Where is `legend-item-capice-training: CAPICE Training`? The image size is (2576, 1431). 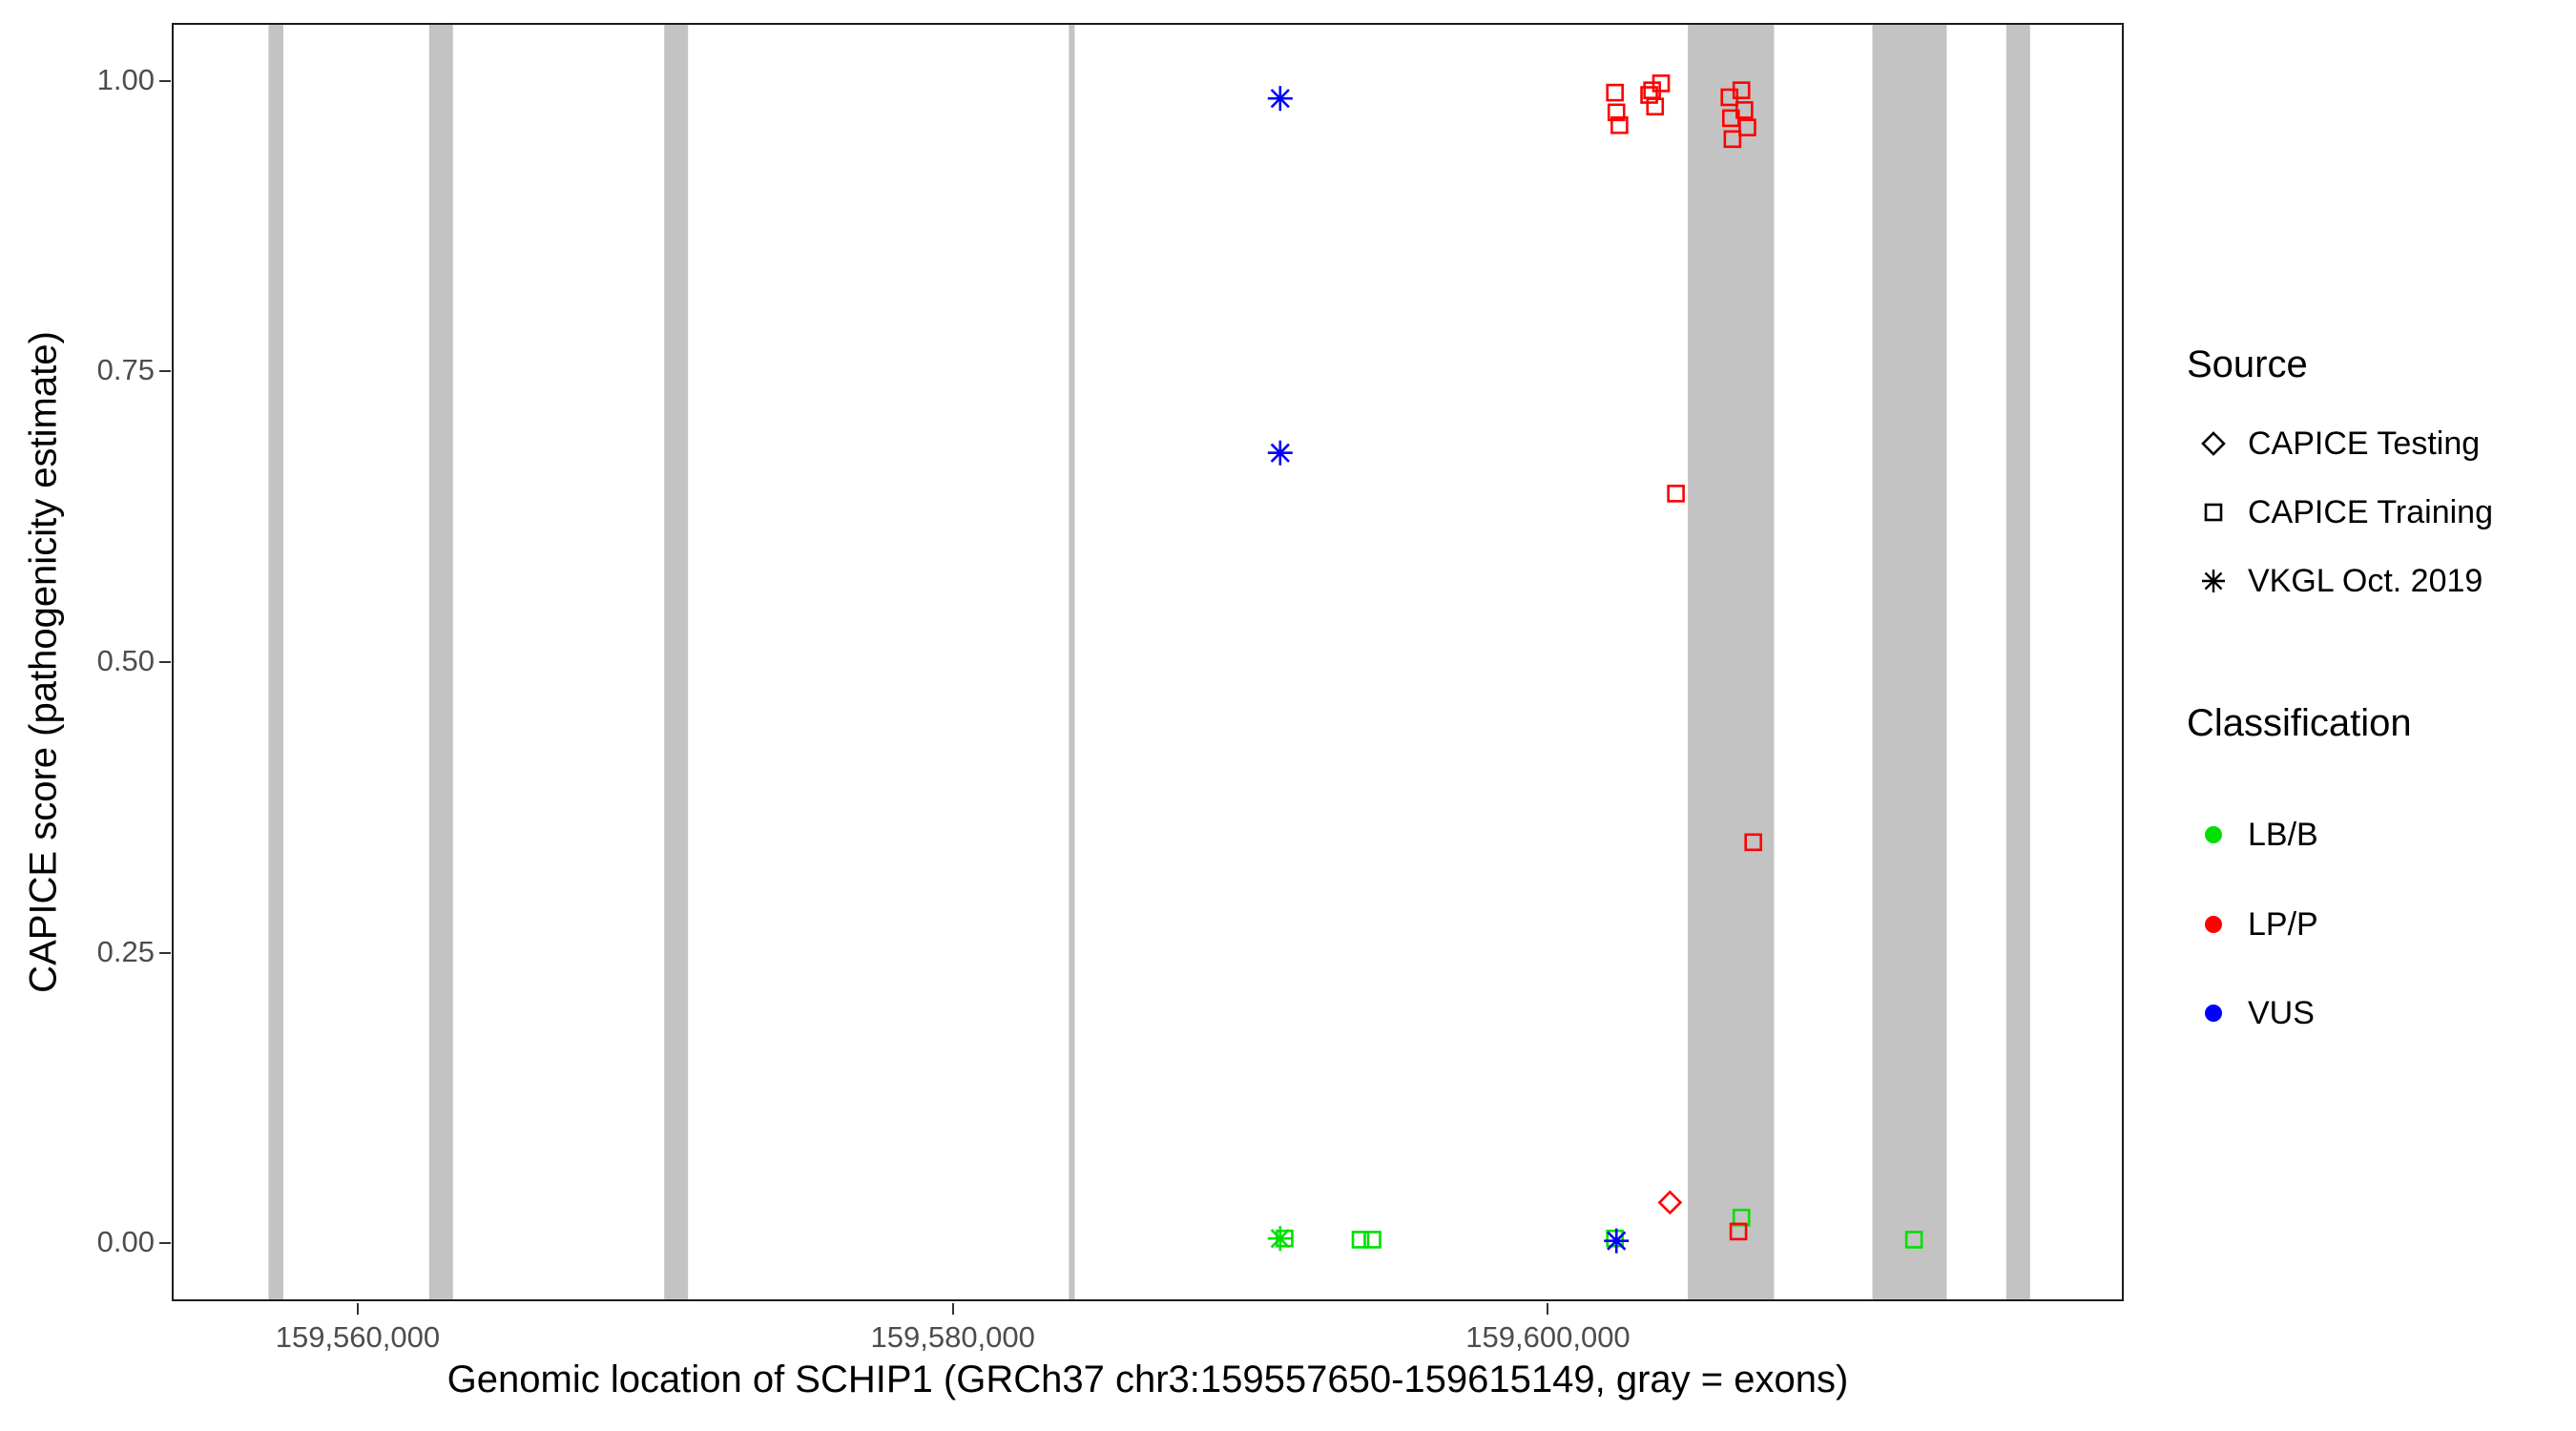
legend-item-capice-training: CAPICE Training is located at coordinates (2343, 512).